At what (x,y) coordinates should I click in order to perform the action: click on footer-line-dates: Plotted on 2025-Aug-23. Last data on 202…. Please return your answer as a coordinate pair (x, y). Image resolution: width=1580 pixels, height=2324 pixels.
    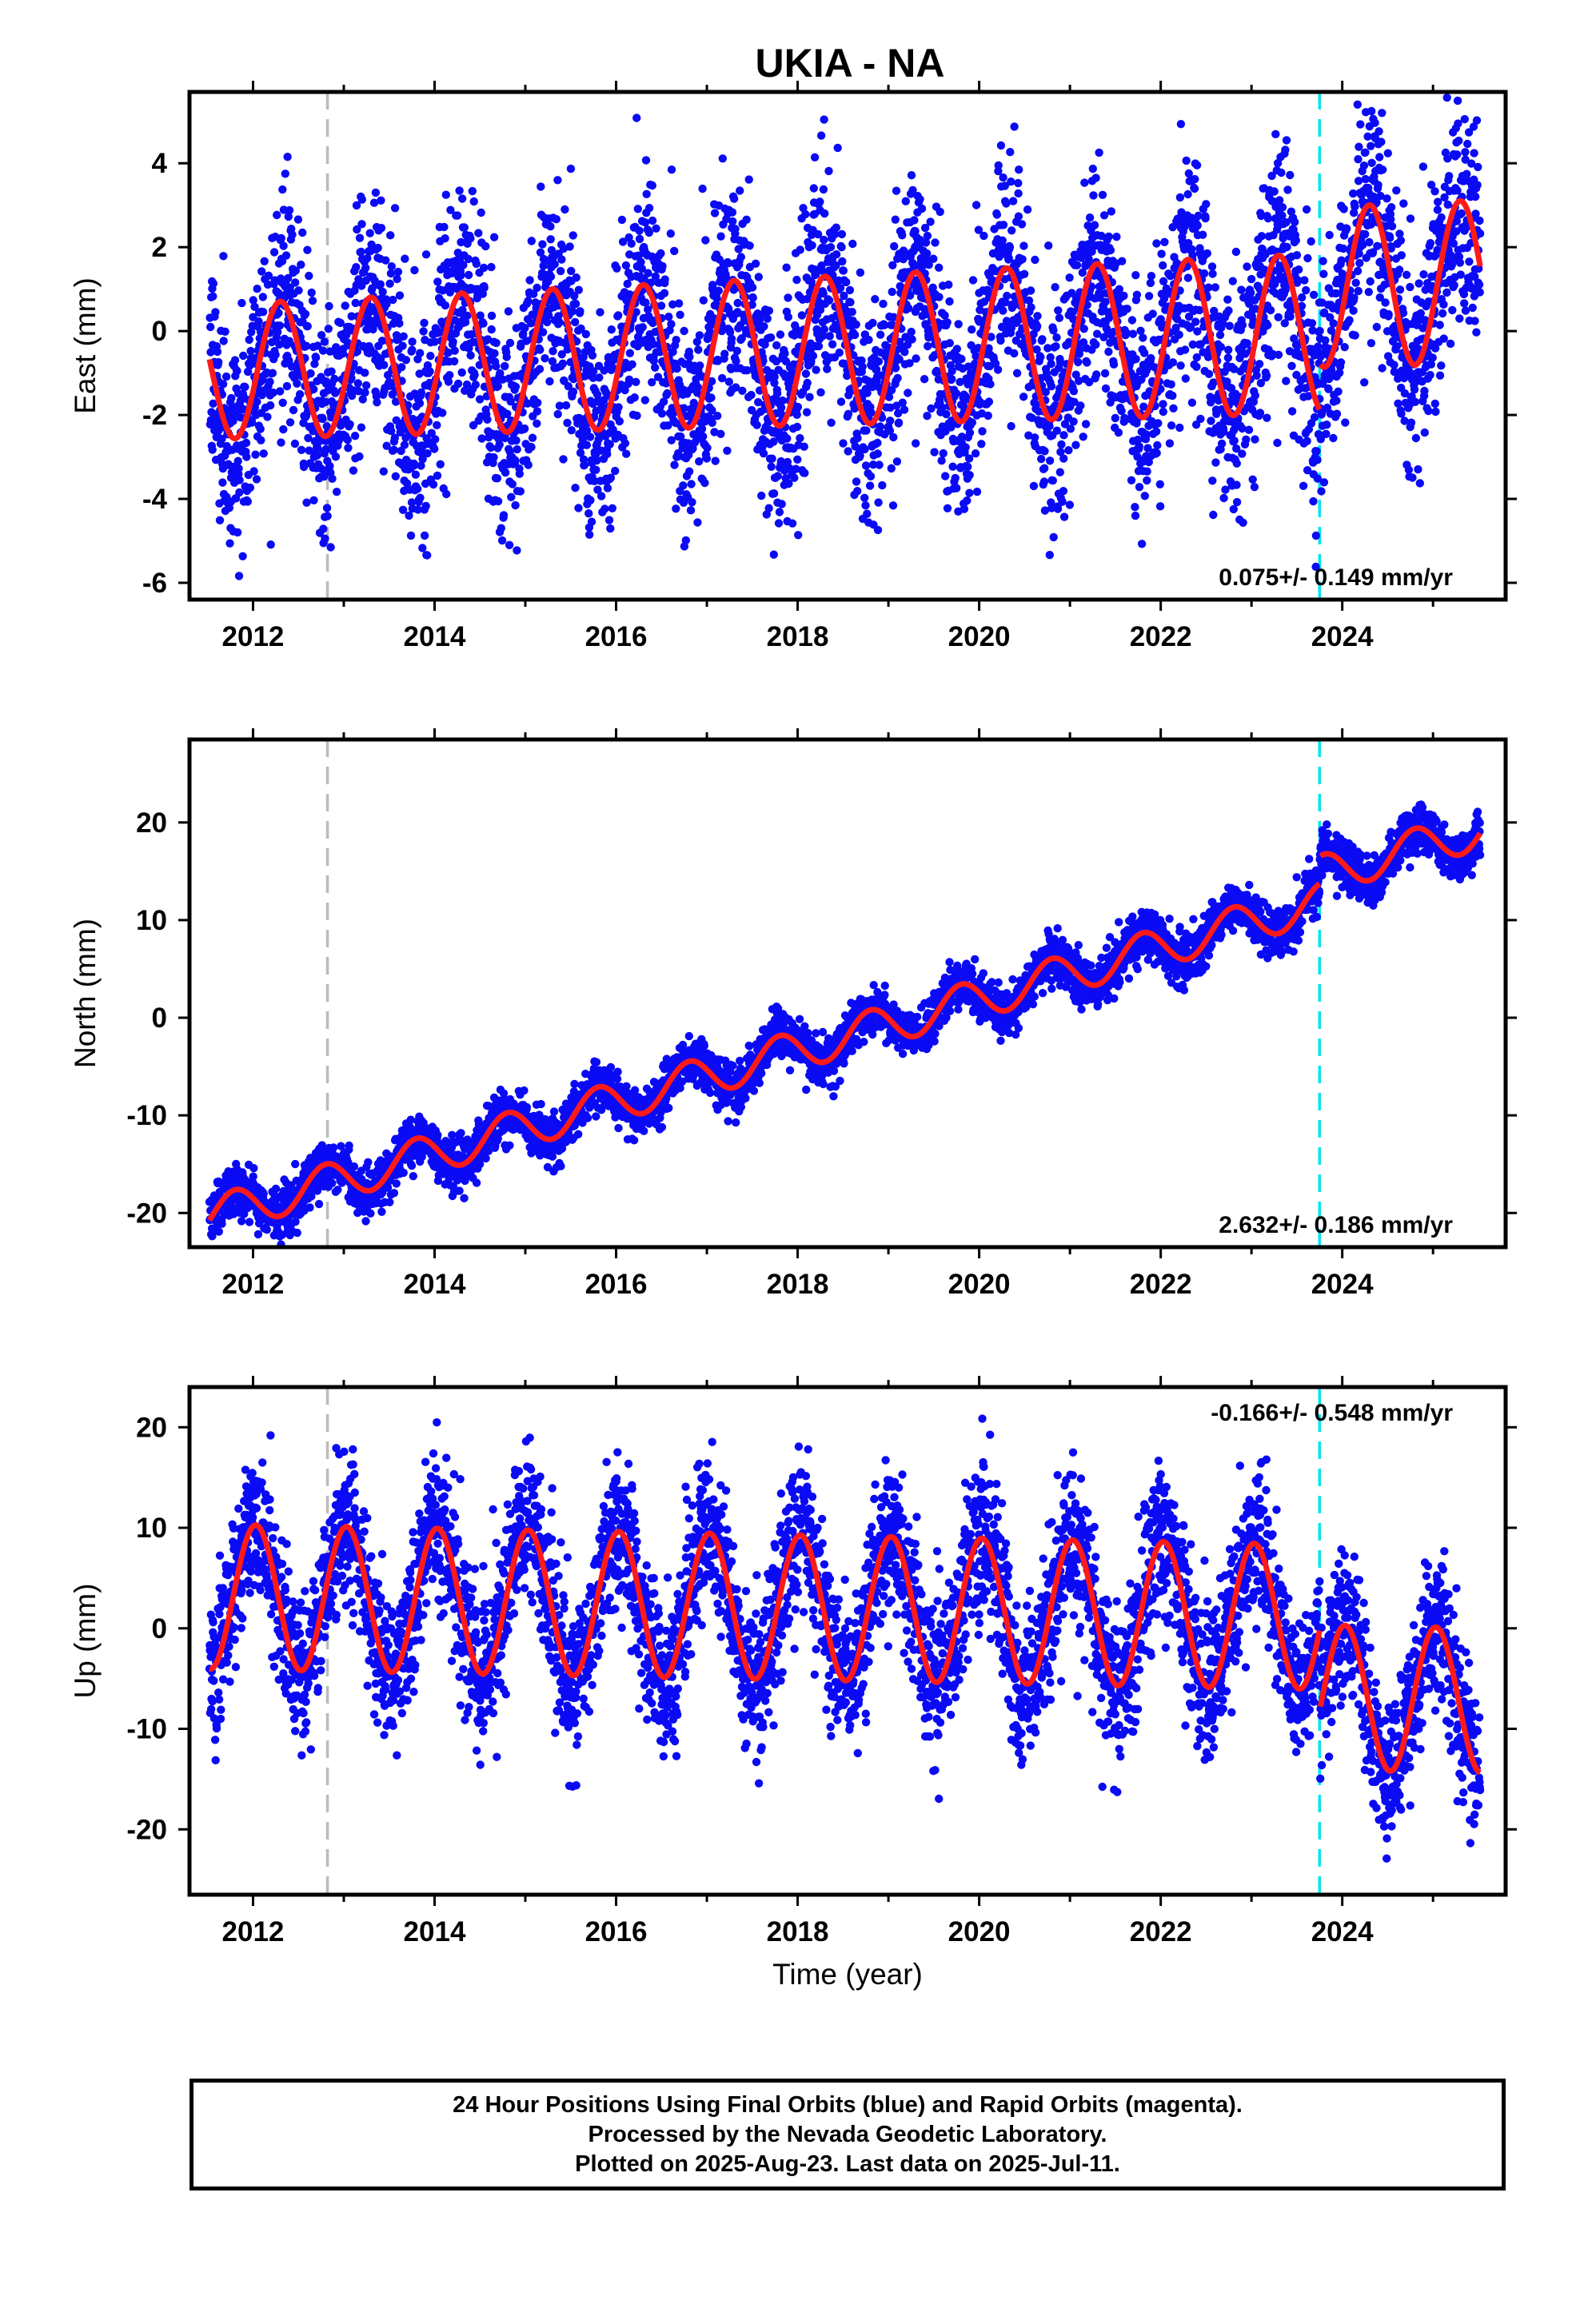
    Looking at the image, I should click on (847, 2164).